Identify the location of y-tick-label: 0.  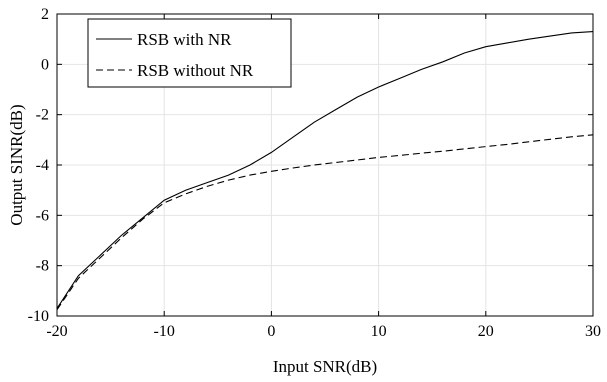
(45, 64).